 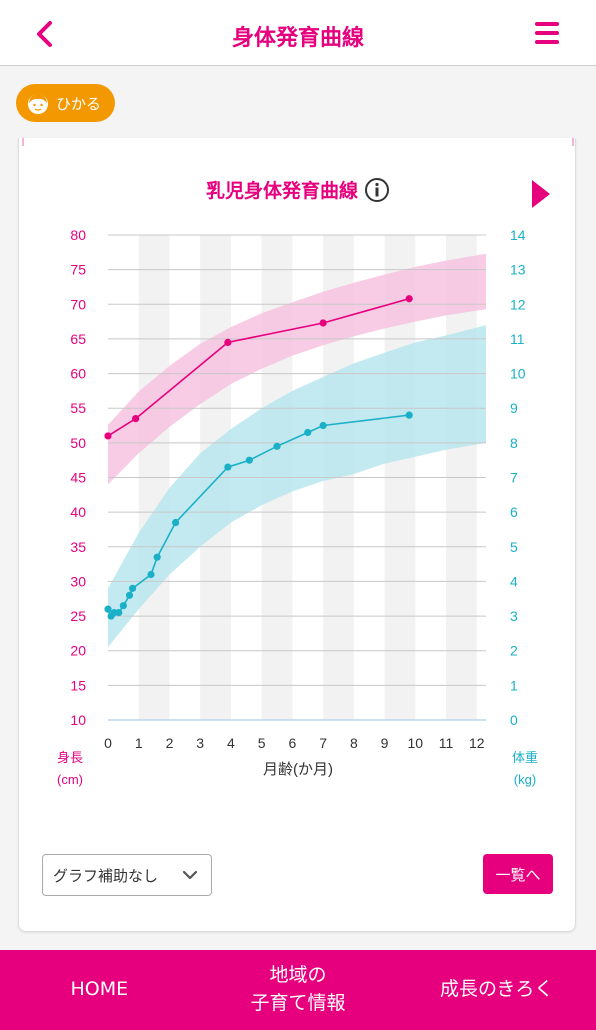 I want to click on height-tick-label: 75, so click(x=78, y=270).